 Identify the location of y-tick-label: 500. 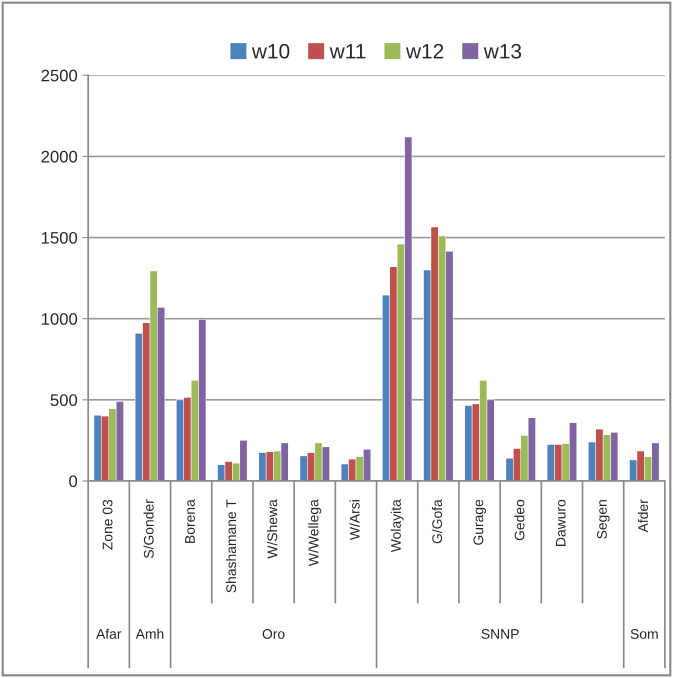
(64, 400).